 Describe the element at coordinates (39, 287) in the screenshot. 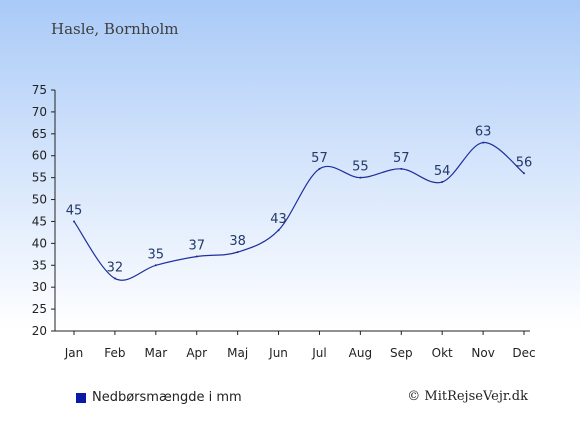

I see `y-tick-label: 30` at that location.